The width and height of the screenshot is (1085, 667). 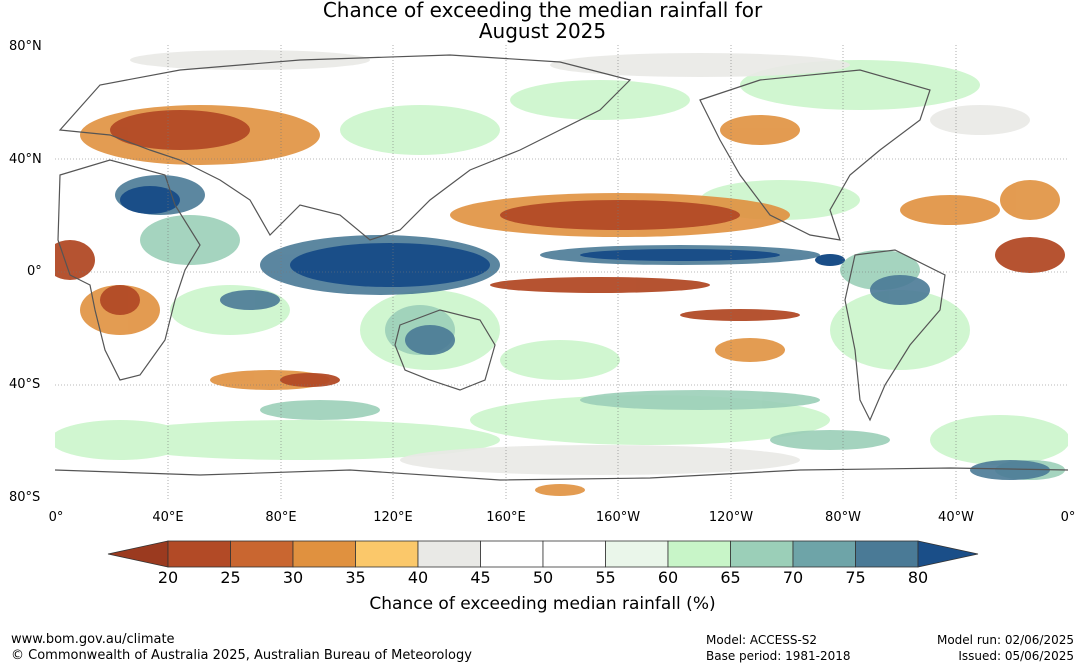 What do you see at coordinates (138, 554) in the screenshot?
I see `colorbar-extend-low` at bounding box center [138, 554].